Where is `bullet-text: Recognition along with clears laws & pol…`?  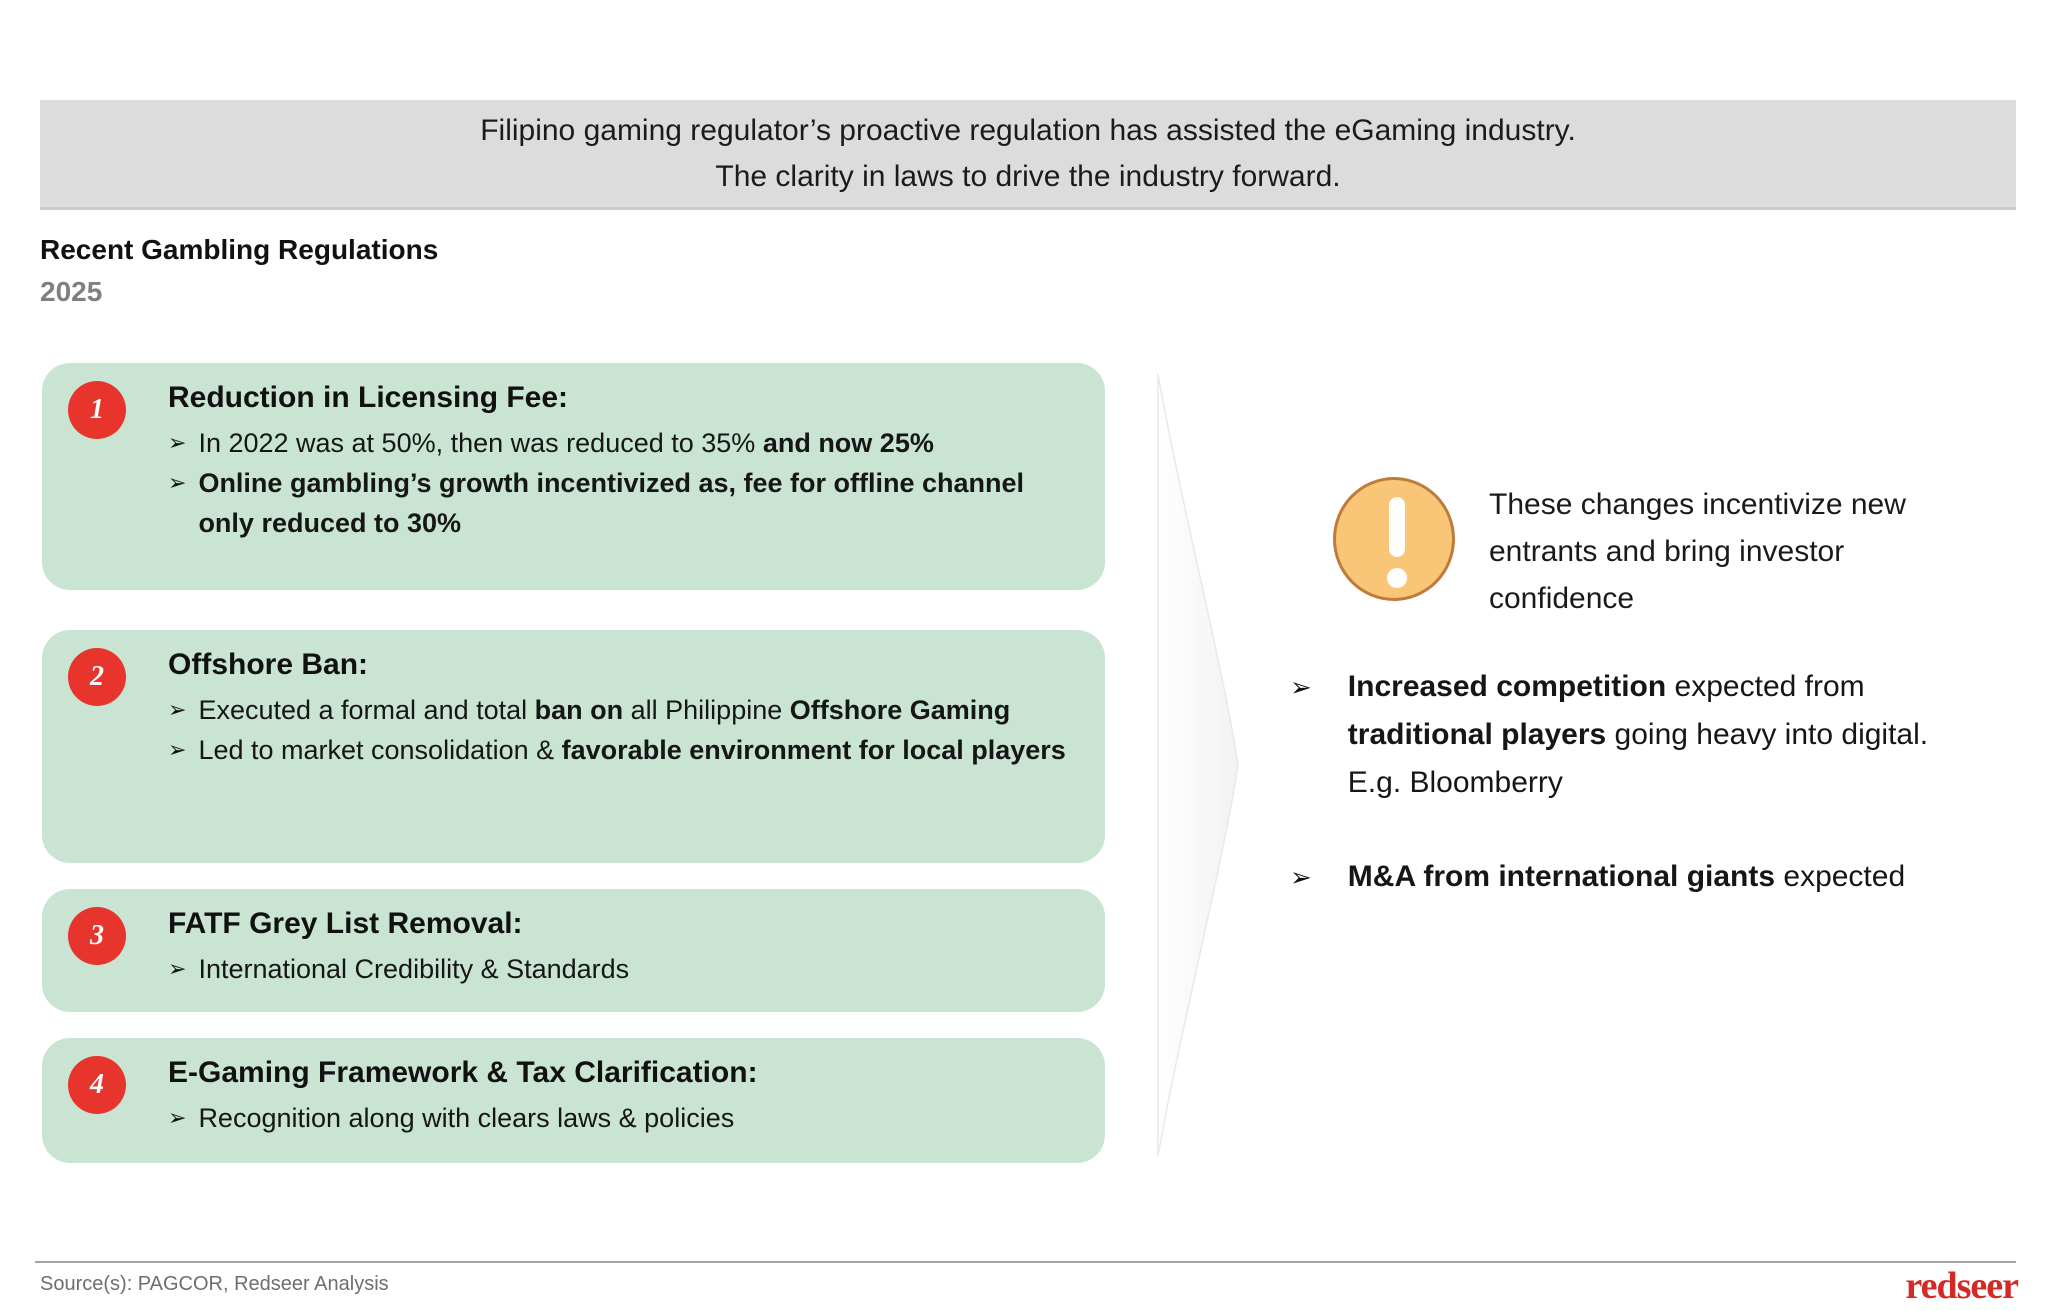
bullet-text: Recognition along with clears laws & pol… is located at coordinates (466, 1118).